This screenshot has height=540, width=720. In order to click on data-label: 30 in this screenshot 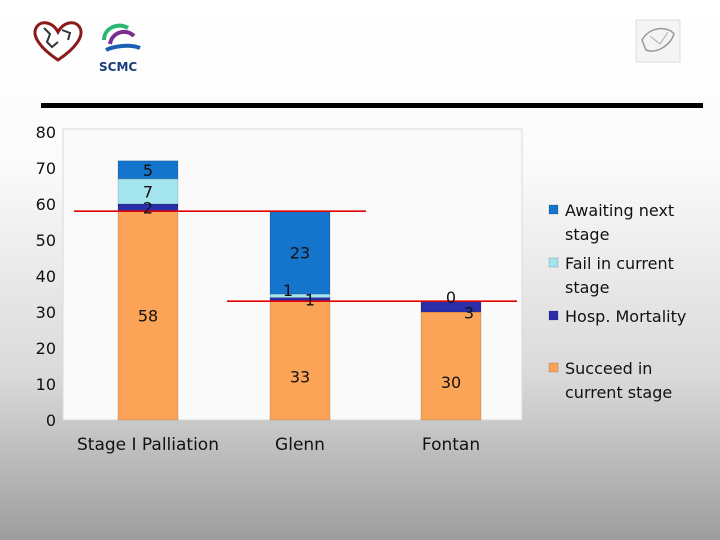, I will do `click(451, 382)`.